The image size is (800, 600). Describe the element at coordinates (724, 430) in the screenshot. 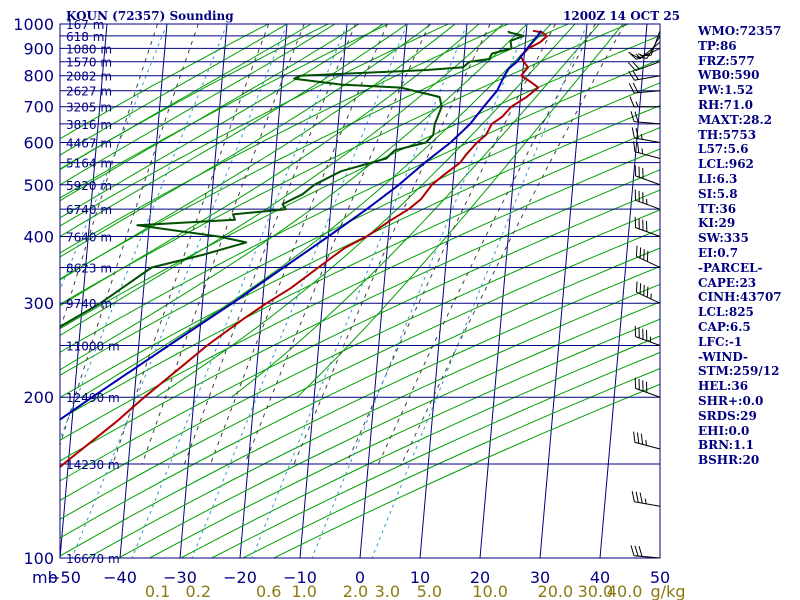

I see `index-item: EHI:0.0` at that location.